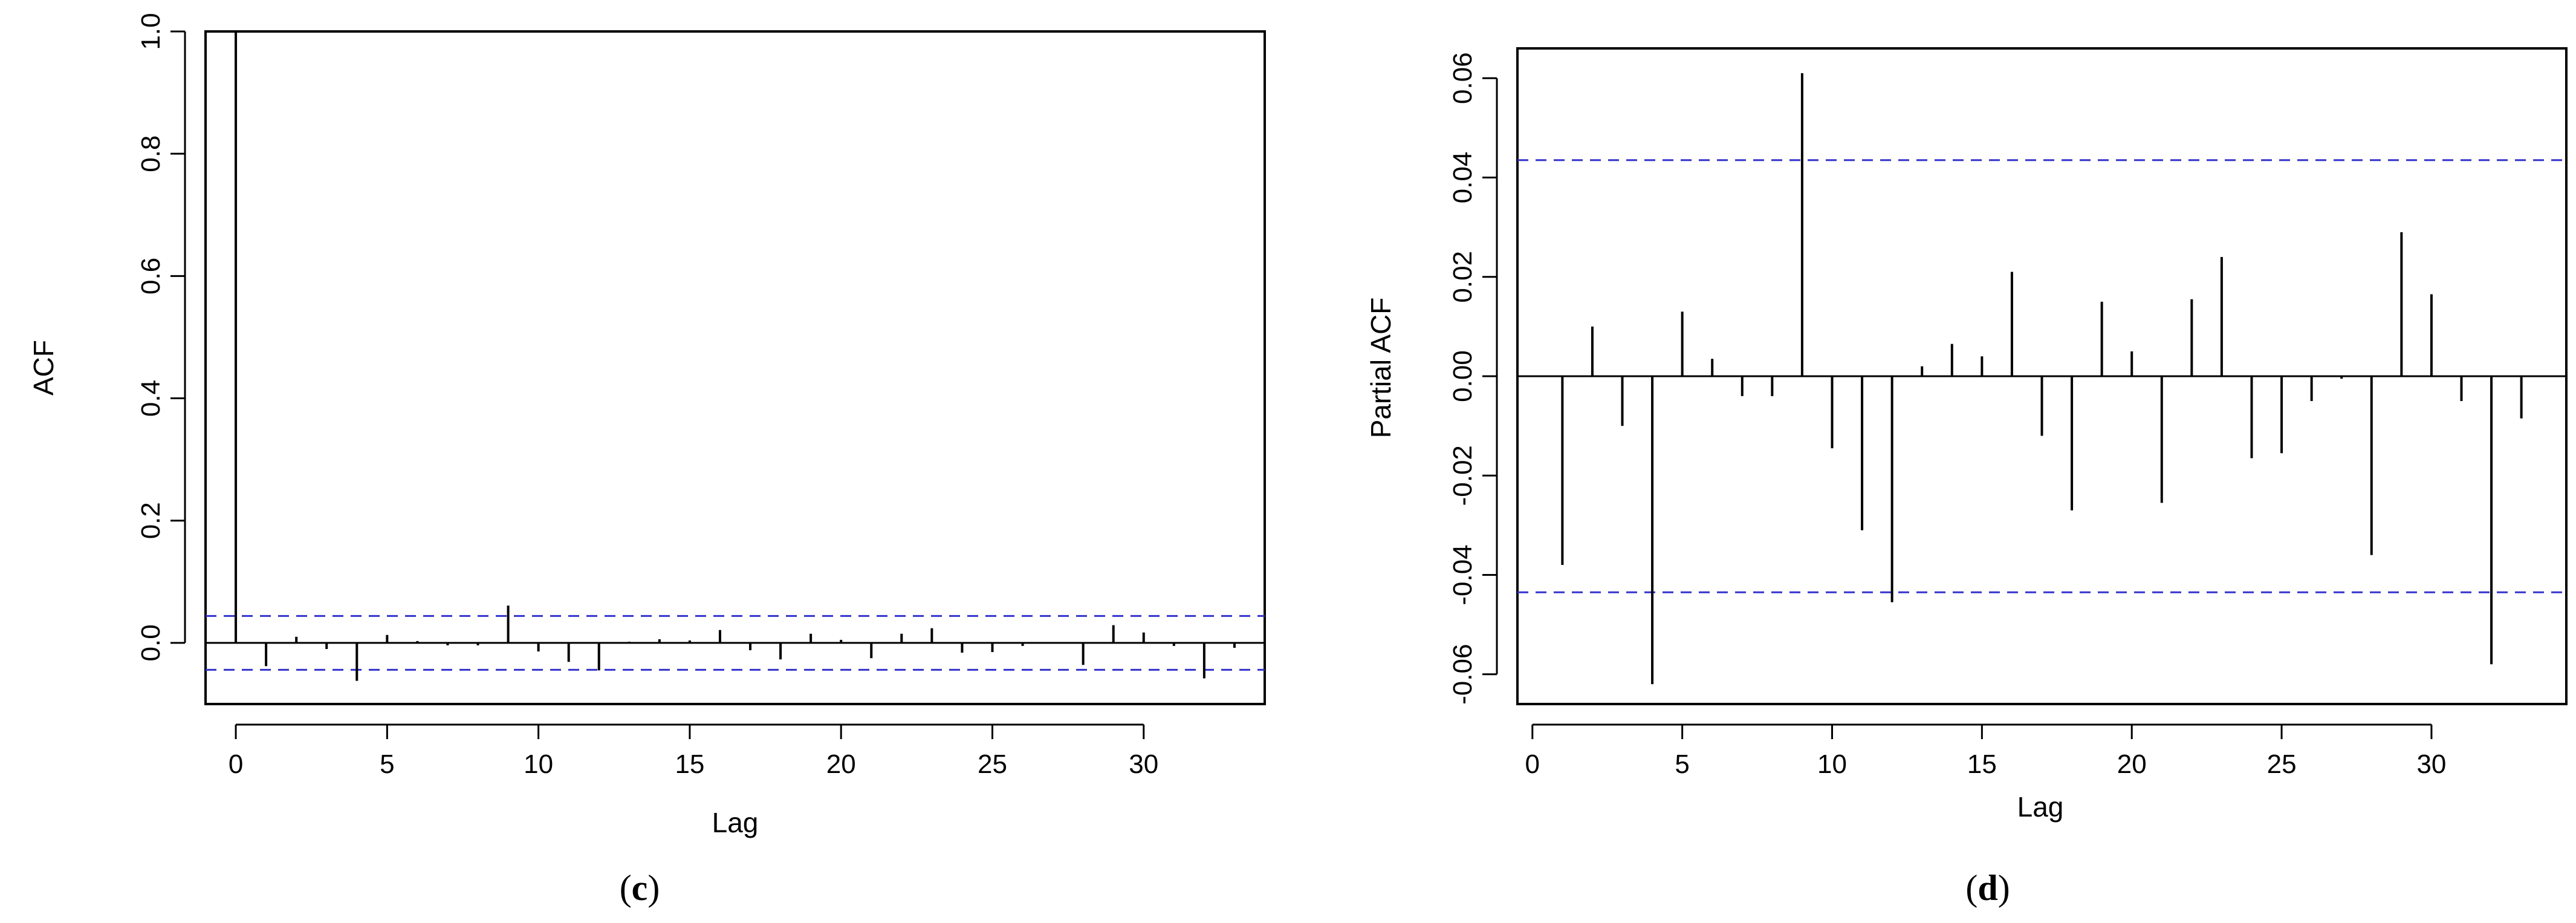 Image resolution: width=2576 pixels, height=923 pixels. What do you see at coordinates (690, 764) in the screenshot?
I see `acf-x-tick-label: 15` at bounding box center [690, 764].